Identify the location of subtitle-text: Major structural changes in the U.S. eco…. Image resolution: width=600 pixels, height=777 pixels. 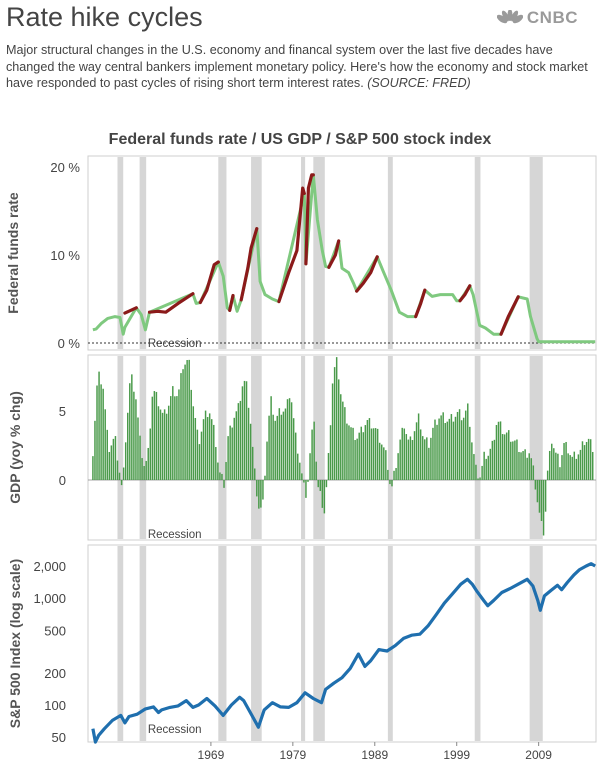
(297, 66).